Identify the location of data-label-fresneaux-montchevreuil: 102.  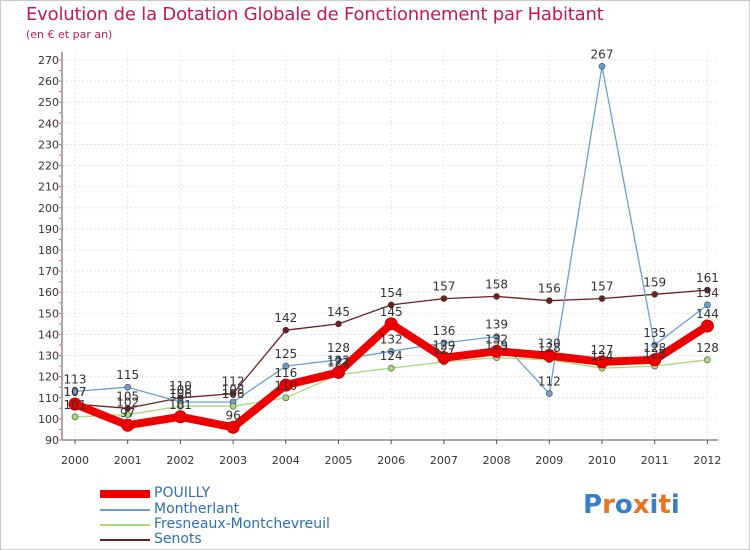
(127, 403).